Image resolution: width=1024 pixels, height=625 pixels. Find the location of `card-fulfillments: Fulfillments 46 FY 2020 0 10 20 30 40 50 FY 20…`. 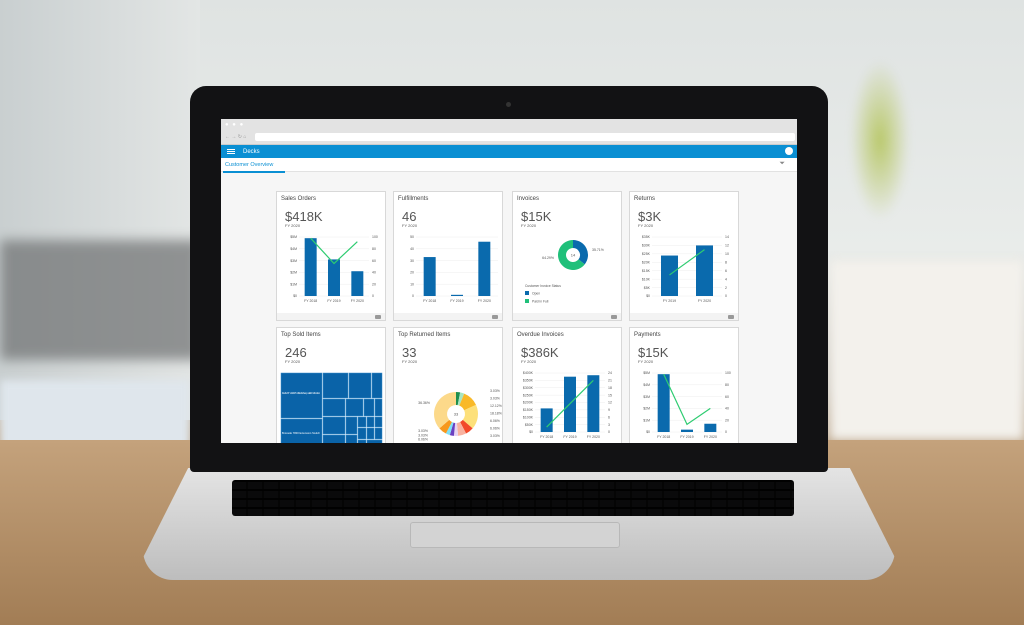

card-fulfillments: Fulfillments 46 FY 2020 0 10 20 30 40 50 FY 20… is located at coordinates (448, 256).